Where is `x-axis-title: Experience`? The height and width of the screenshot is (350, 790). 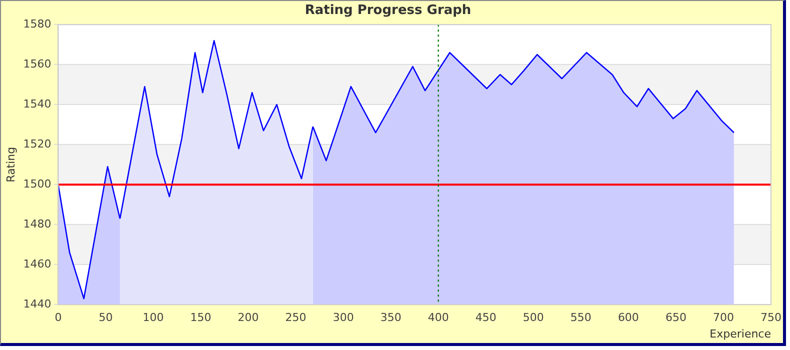 x-axis-title: Experience is located at coordinates (741, 333).